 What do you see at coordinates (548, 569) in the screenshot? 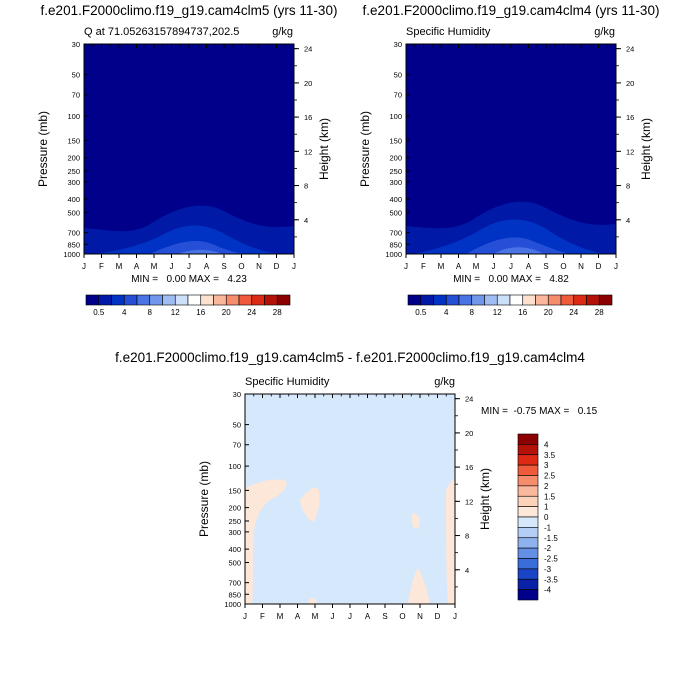
I see `colorbar-label: -3` at bounding box center [548, 569].